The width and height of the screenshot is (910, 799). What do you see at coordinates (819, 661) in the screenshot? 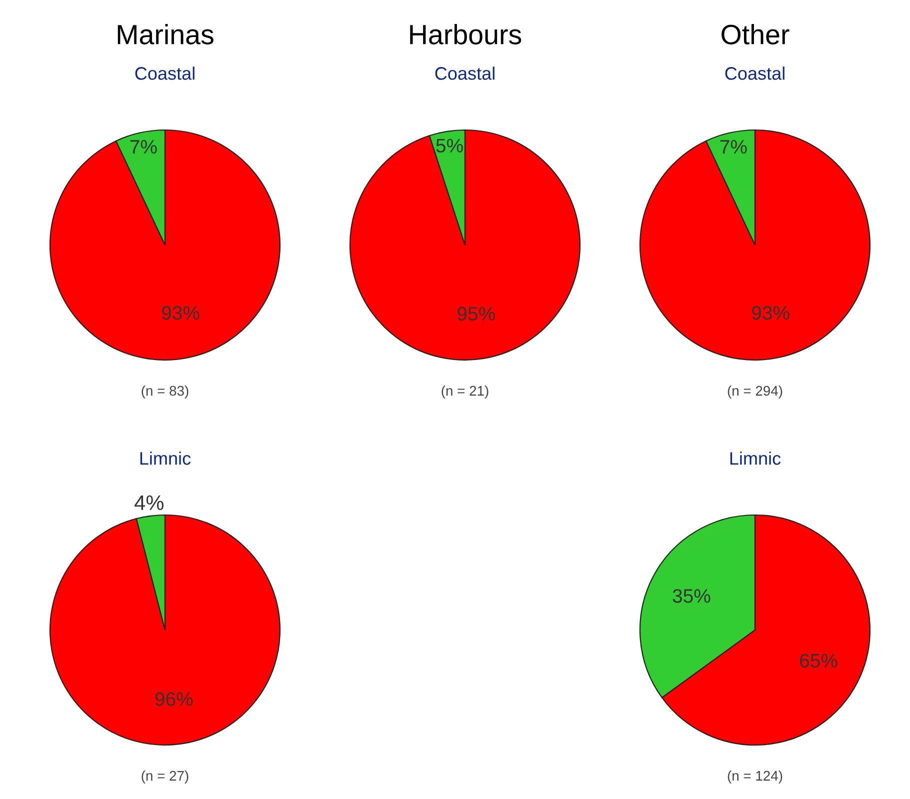
I see `data-label: 65%` at bounding box center [819, 661].